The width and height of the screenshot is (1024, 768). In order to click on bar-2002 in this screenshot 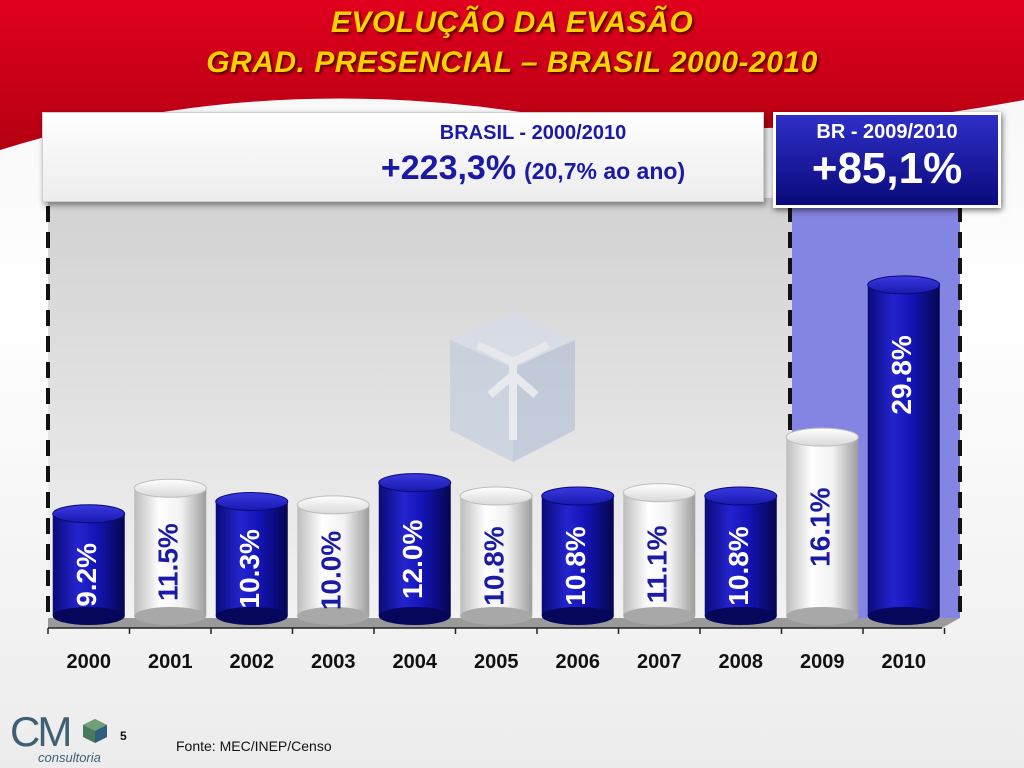, I will do `click(252, 558)`.